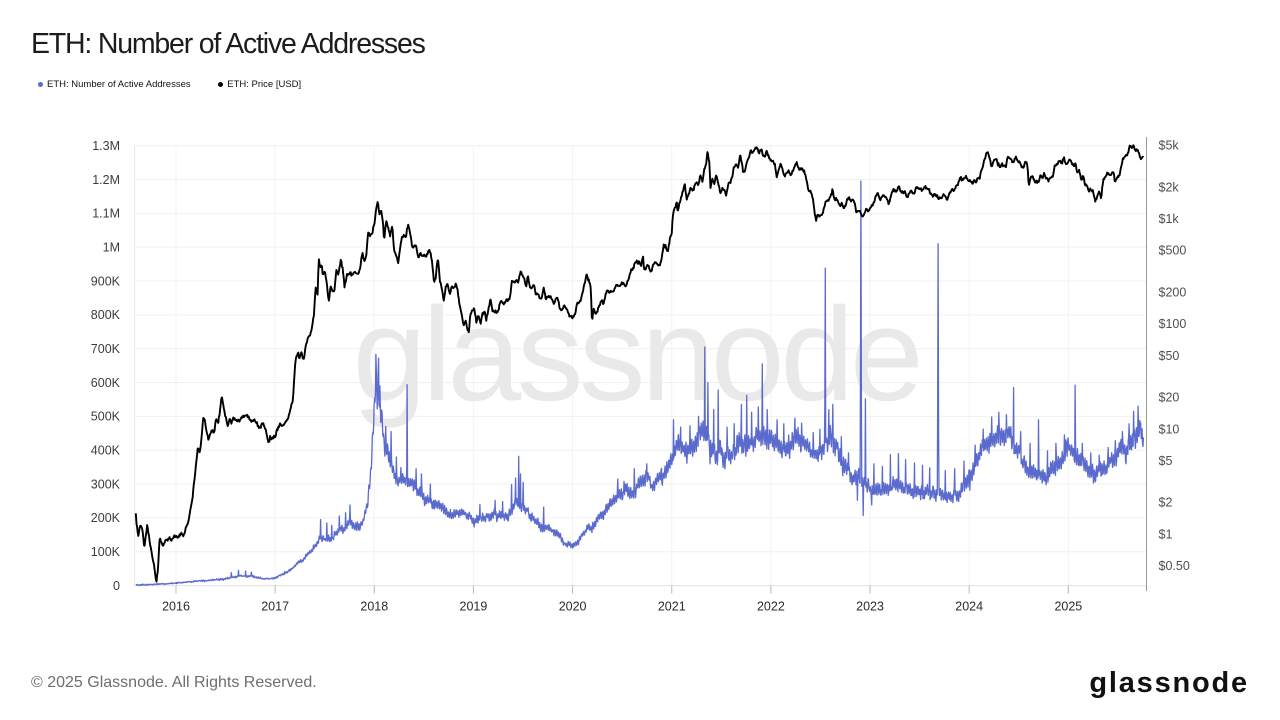 The image size is (1280, 720). Describe the element at coordinates (870, 607) in the screenshot. I see `svg-text: 2023` at that location.